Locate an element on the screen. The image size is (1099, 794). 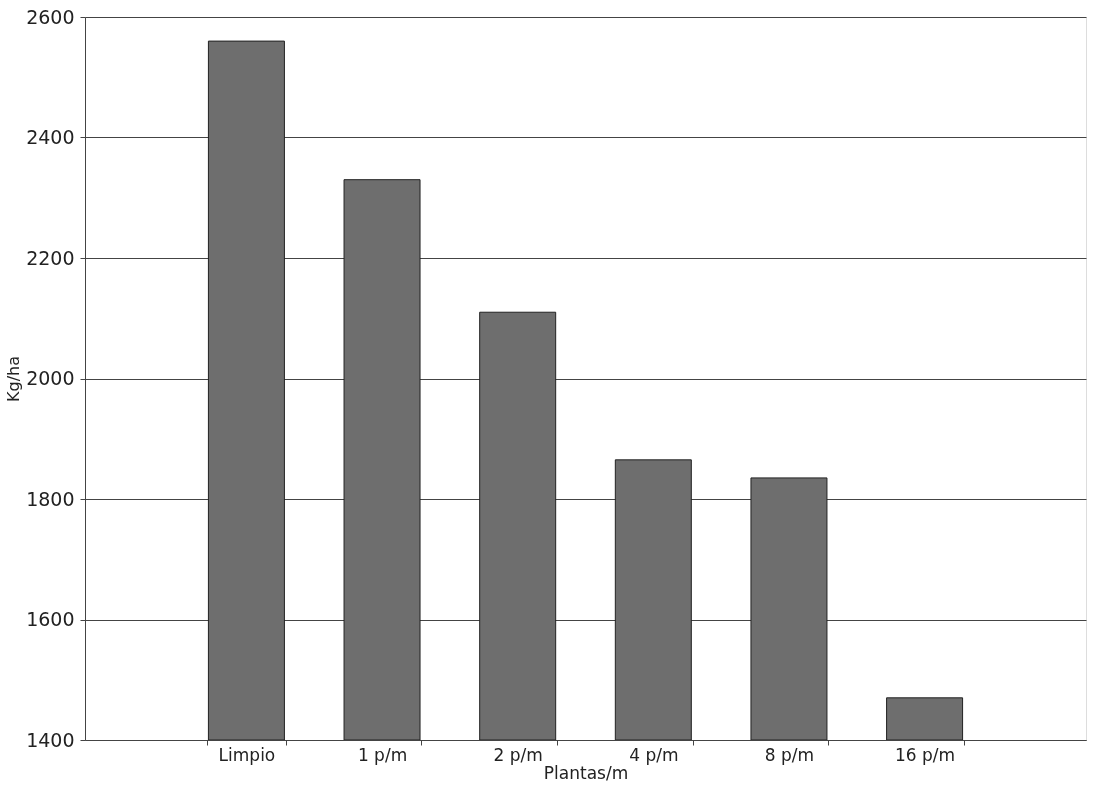
x-tick-label: 16 p/m is located at coordinates (925, 754).